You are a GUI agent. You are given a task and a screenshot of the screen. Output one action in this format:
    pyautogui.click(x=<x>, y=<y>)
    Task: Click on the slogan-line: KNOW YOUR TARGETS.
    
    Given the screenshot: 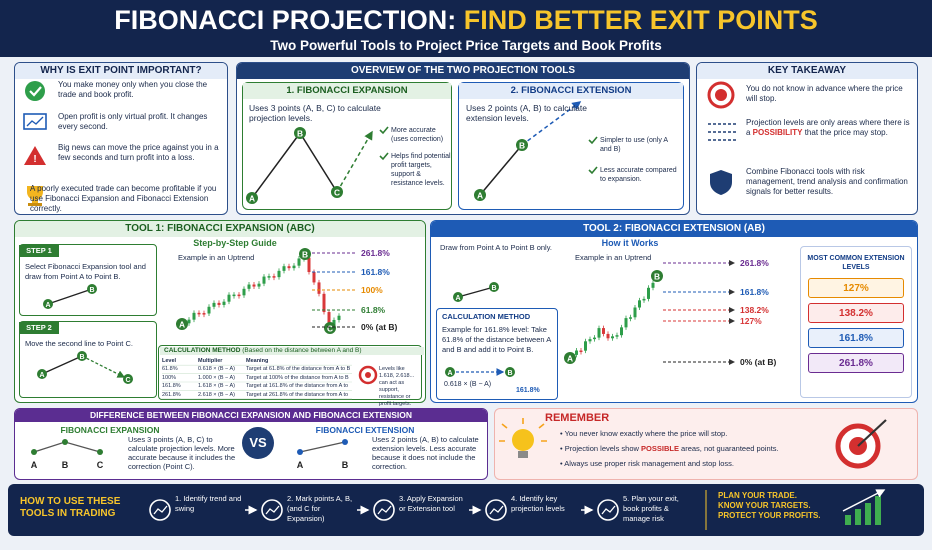 What is the action you would take?
    pyautogui.click(x=764, y=505)
    